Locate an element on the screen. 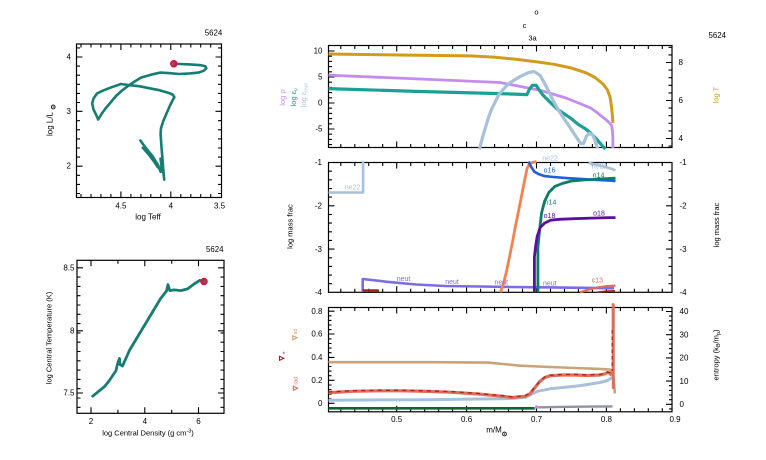 The image size is (766, 460). svg-text: m/M is located at coordinates (494, 430).